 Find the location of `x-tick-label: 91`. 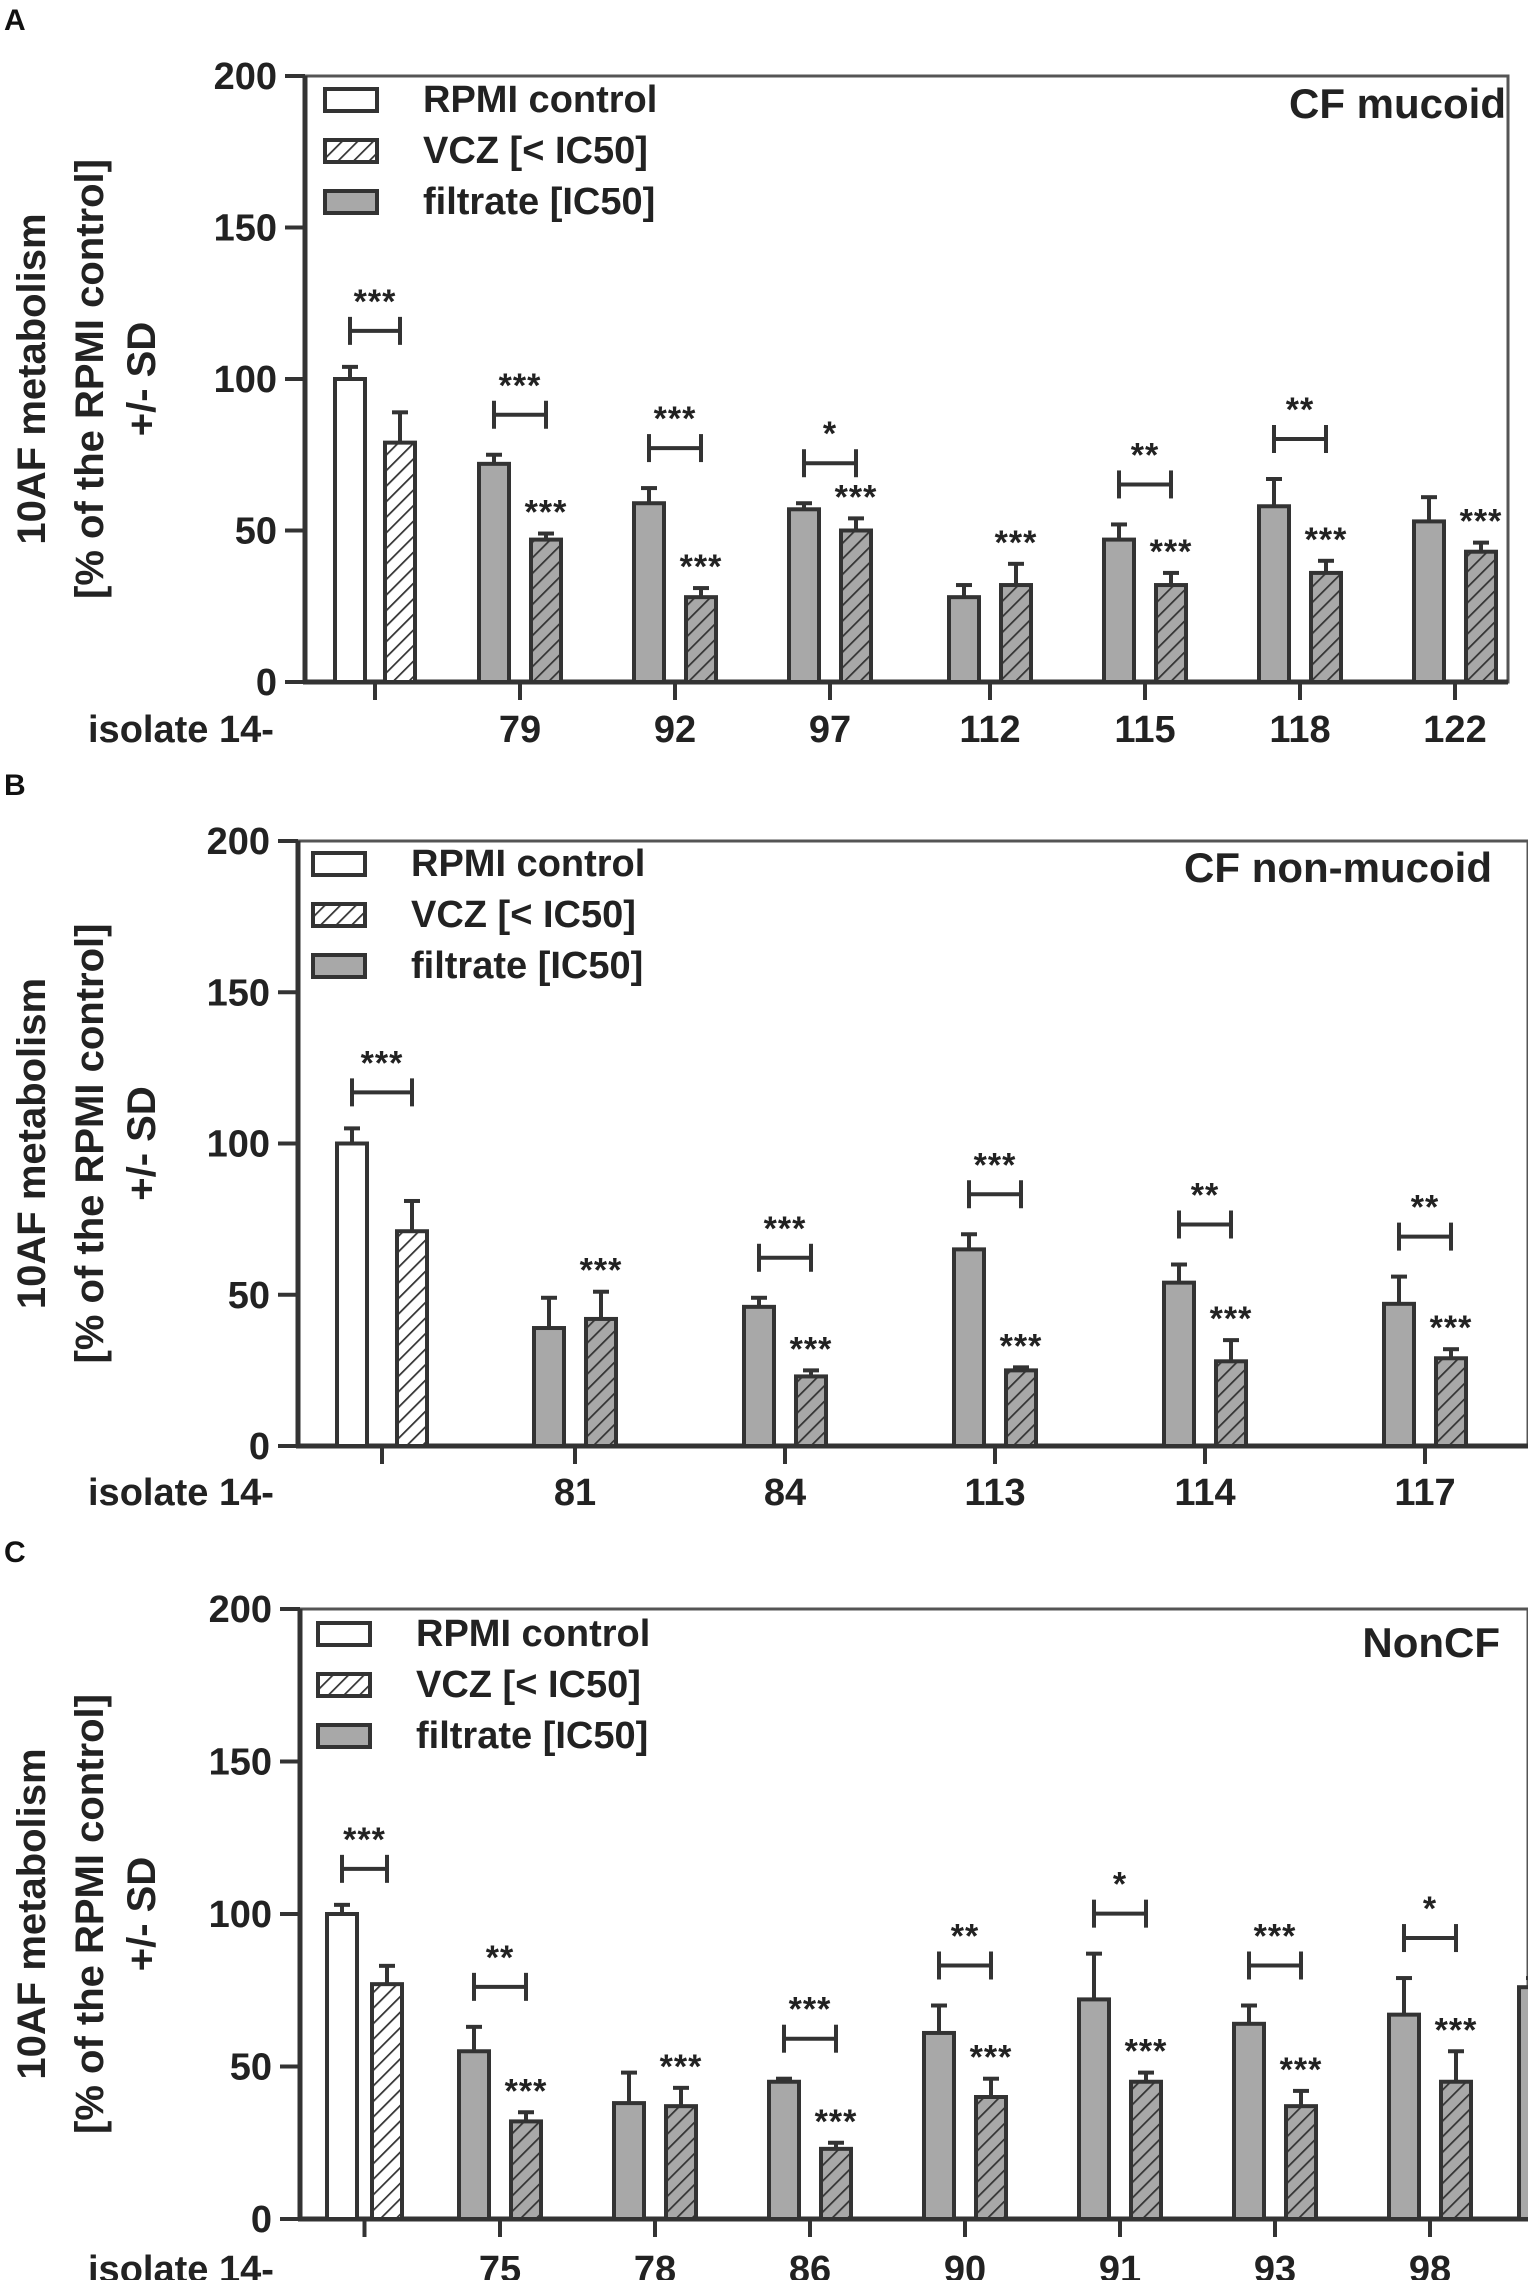

x-tick-label: 91 is located at coordinates (1120, 2264).